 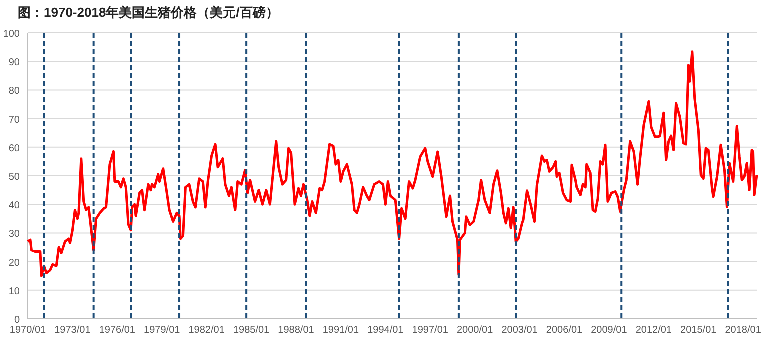 What do you see at coordinates (162, 330) in the screenshot?
I see `x-tick-label: 1979/01` at bounding box center [162, 330].